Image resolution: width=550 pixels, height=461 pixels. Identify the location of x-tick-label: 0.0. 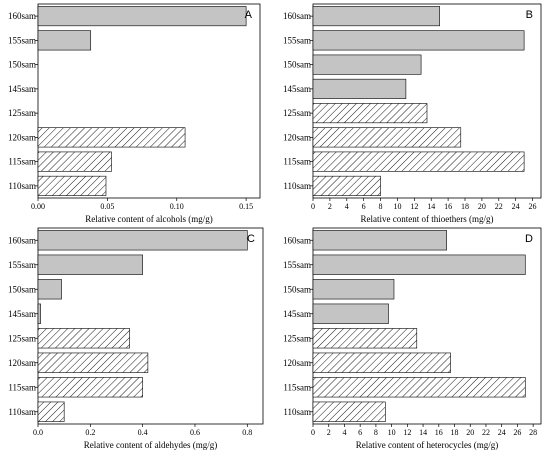
(38, 432).